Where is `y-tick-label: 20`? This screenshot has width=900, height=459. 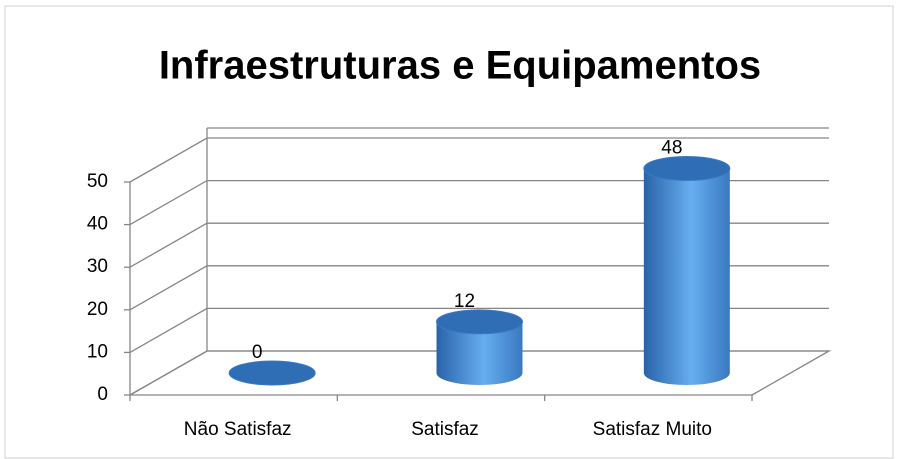
y-tick-label: 20 is located at coordinates (97, 309).